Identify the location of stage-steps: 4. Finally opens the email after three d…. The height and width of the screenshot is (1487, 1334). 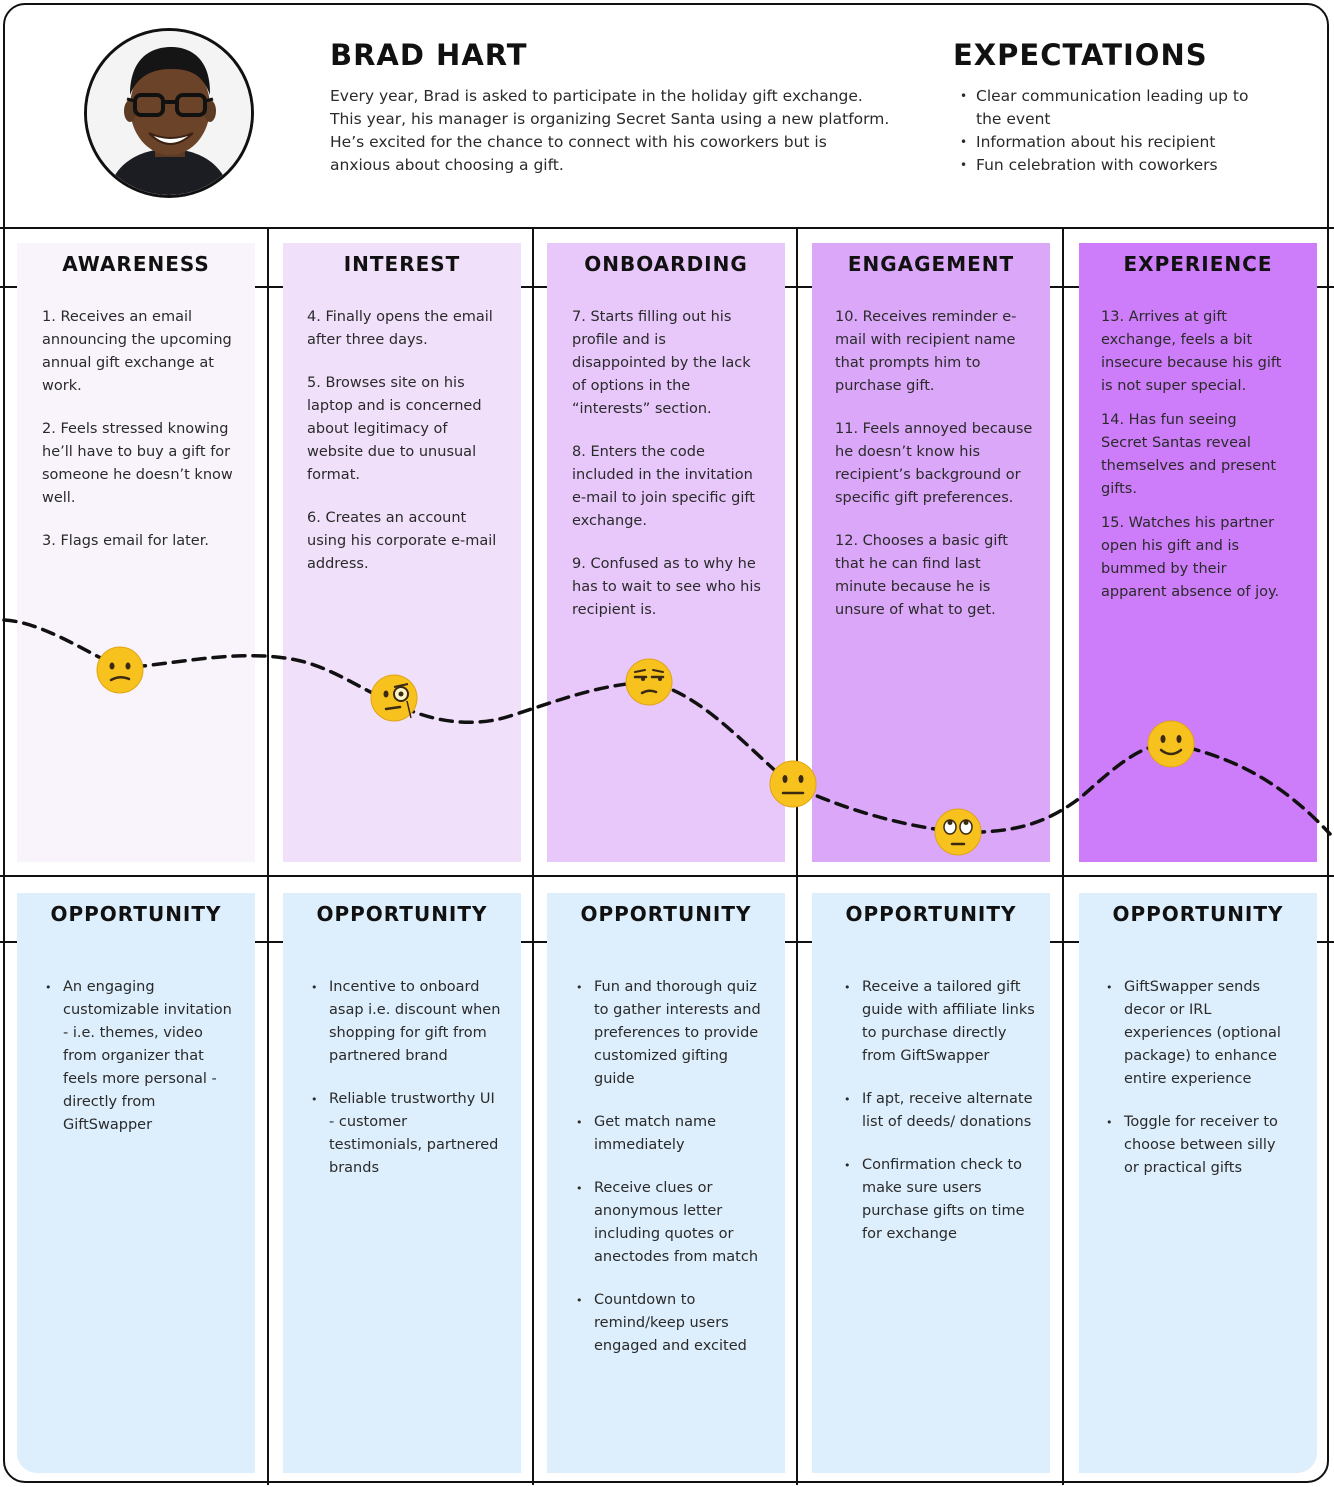
(405, 451).